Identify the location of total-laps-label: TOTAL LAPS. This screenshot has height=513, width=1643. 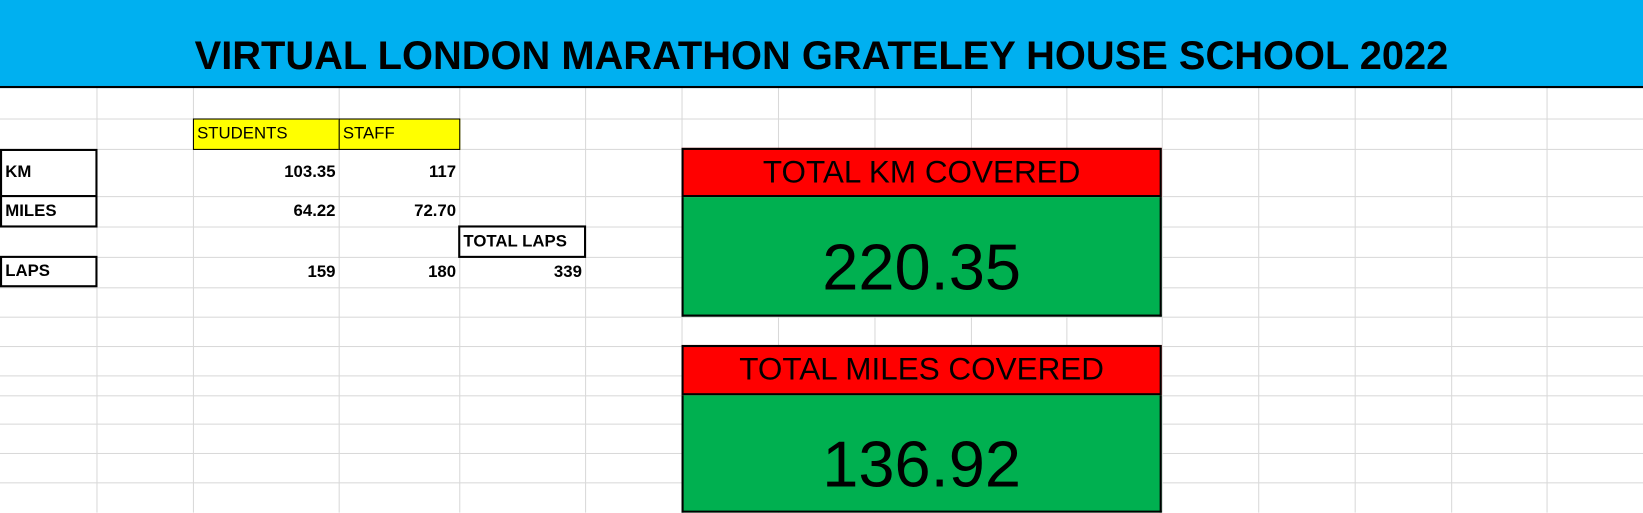
(522, 241).